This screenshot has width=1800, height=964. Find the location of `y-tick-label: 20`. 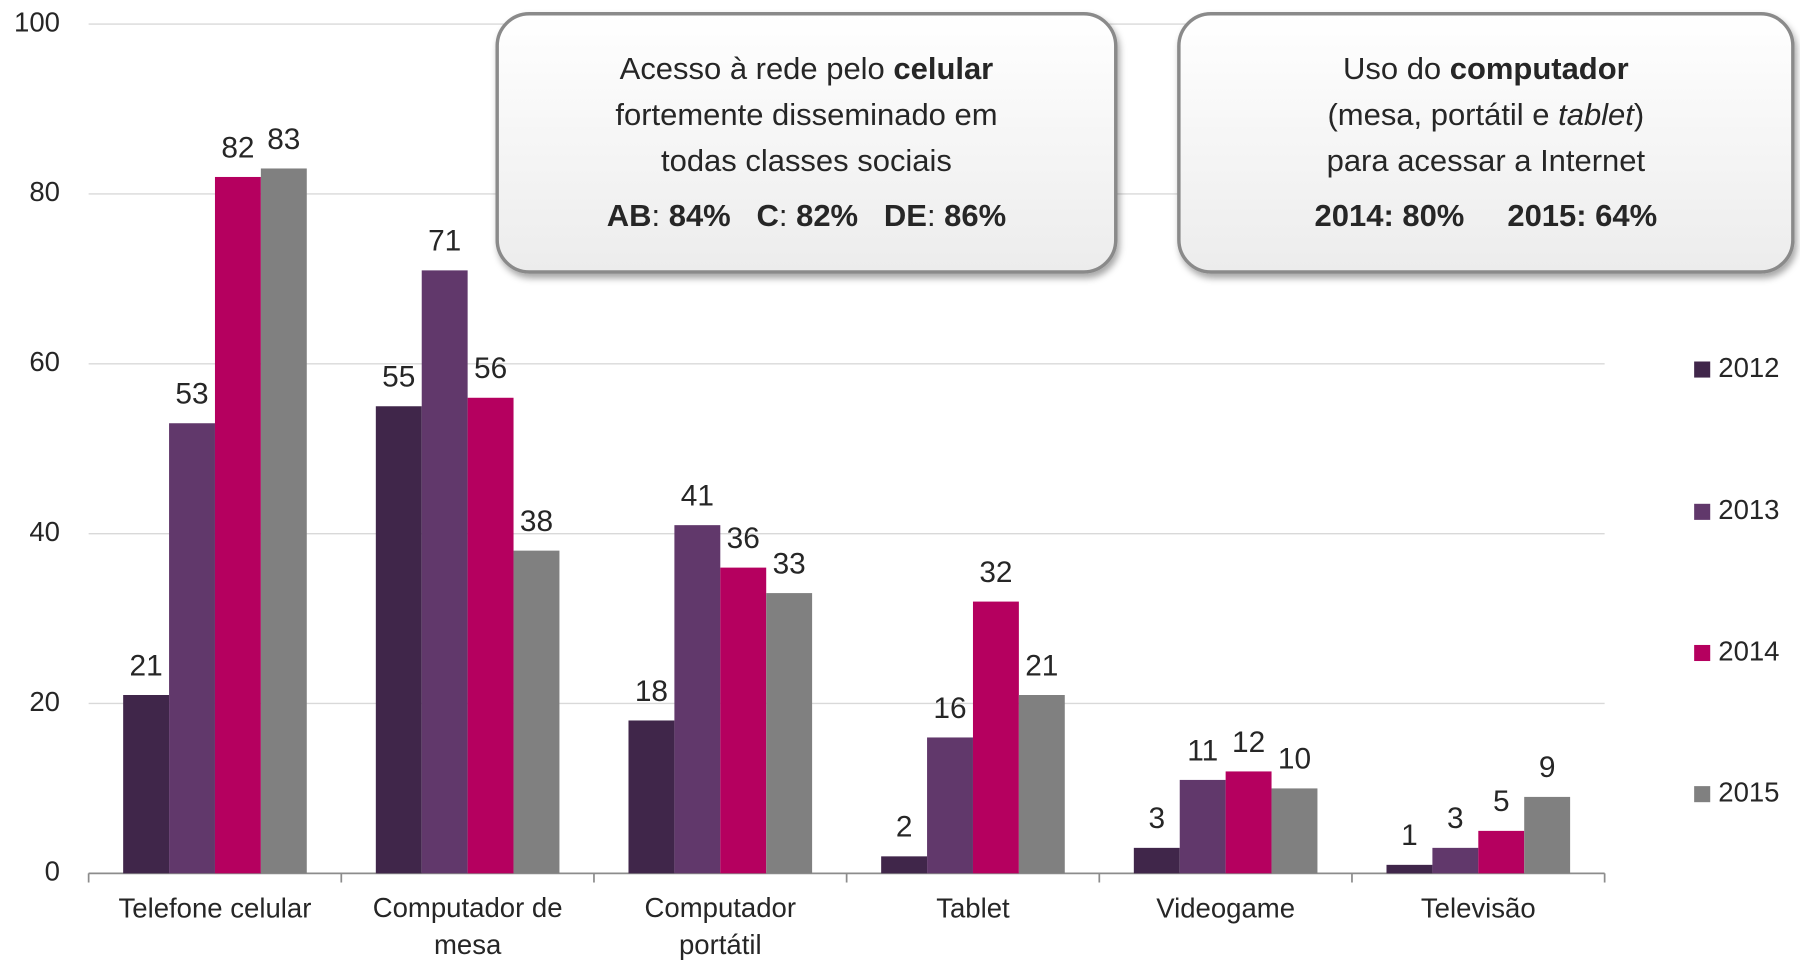

y-tick-label: 20 is located at coordinates (44, 701).